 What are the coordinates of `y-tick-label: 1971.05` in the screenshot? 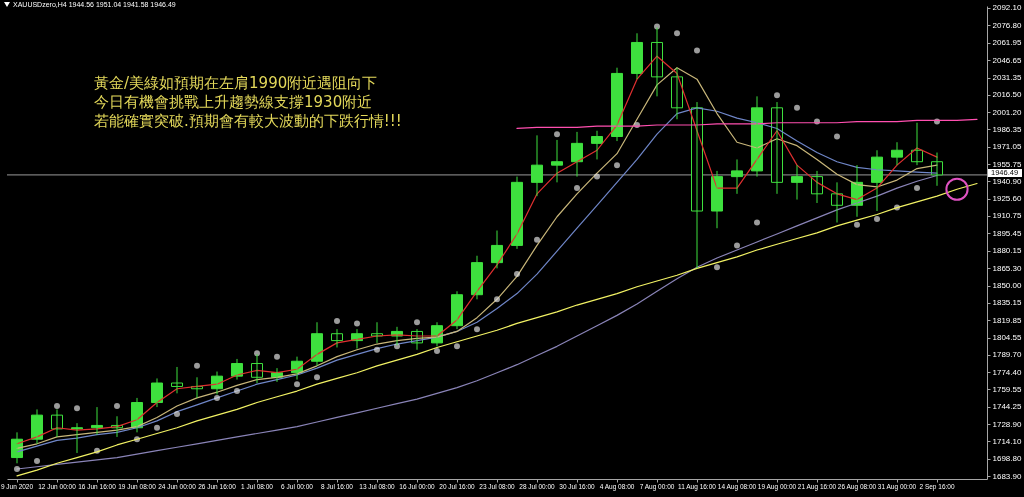 It's located at (1007, 147).